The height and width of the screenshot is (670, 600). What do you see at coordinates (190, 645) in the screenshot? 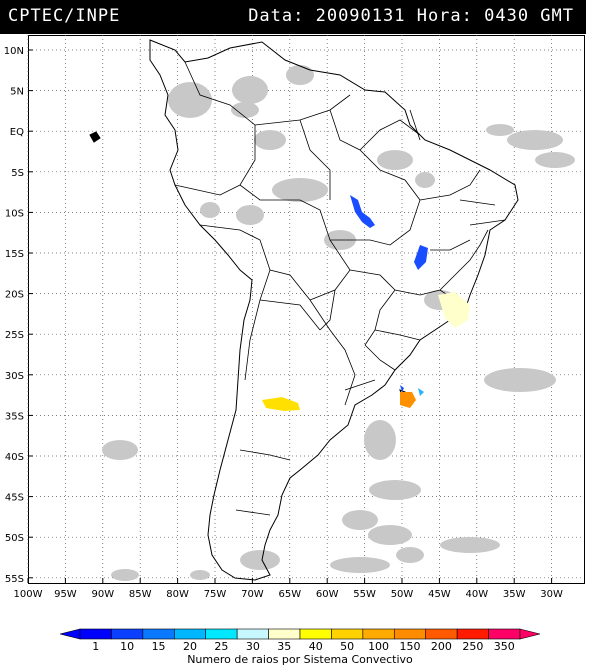
I see `legend-value: 20` at bounding box center [190, 645].